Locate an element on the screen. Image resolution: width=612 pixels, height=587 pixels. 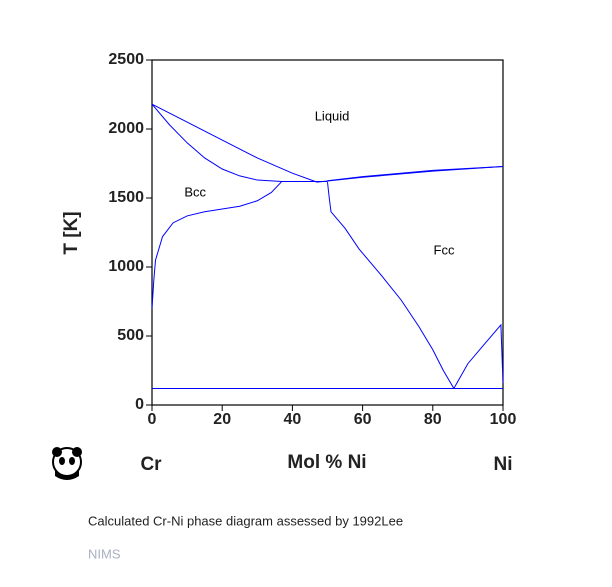
phase-label: Liquid is located at coordinates (332, 115).